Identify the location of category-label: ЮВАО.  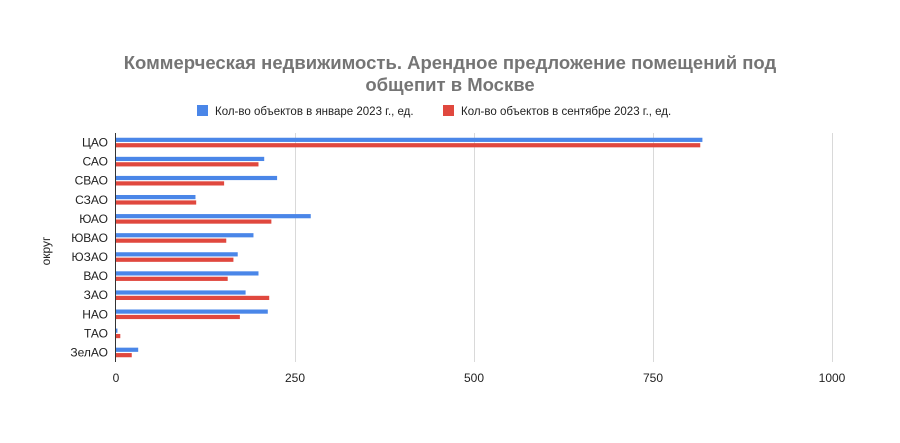
(89, 238).